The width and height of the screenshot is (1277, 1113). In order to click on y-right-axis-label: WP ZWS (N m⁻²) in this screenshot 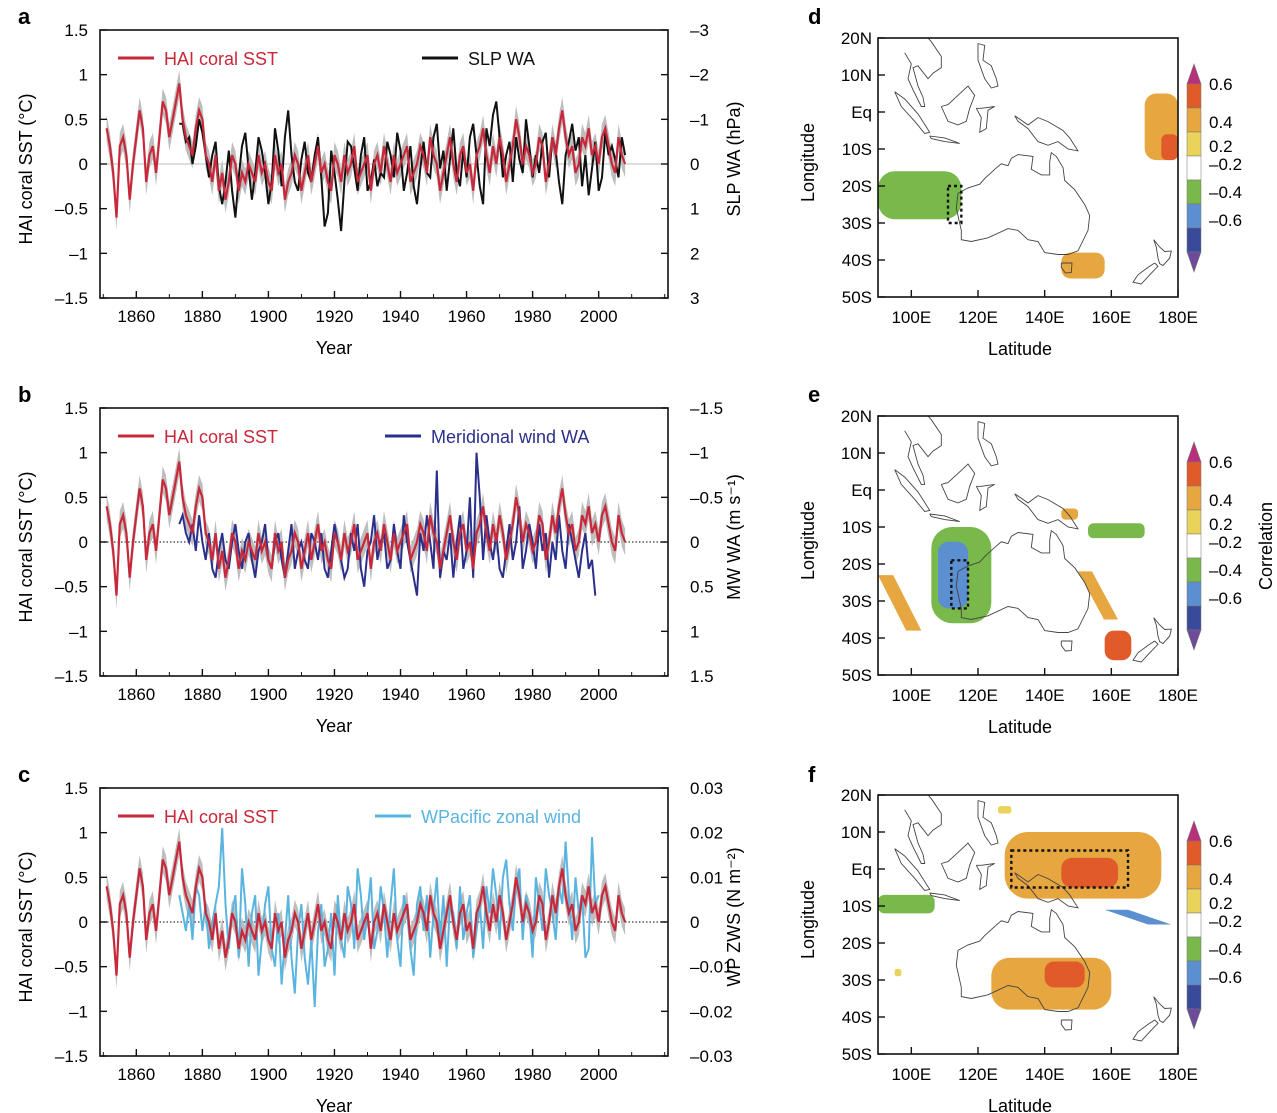, I will do `click(734, 916)`.